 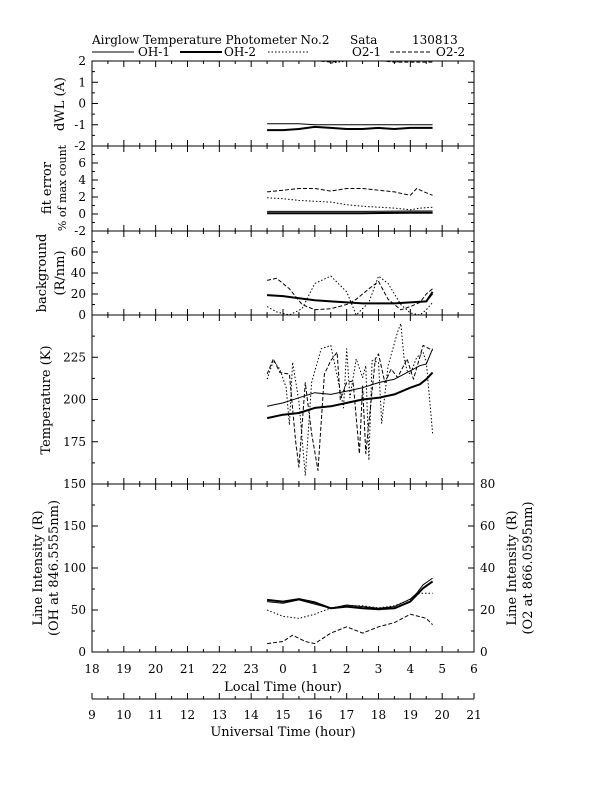 What do you see at coordinates (82, 180) in the screenshot?
I see `y-tick-label-fit: 4` at bounding box center [82, 180].